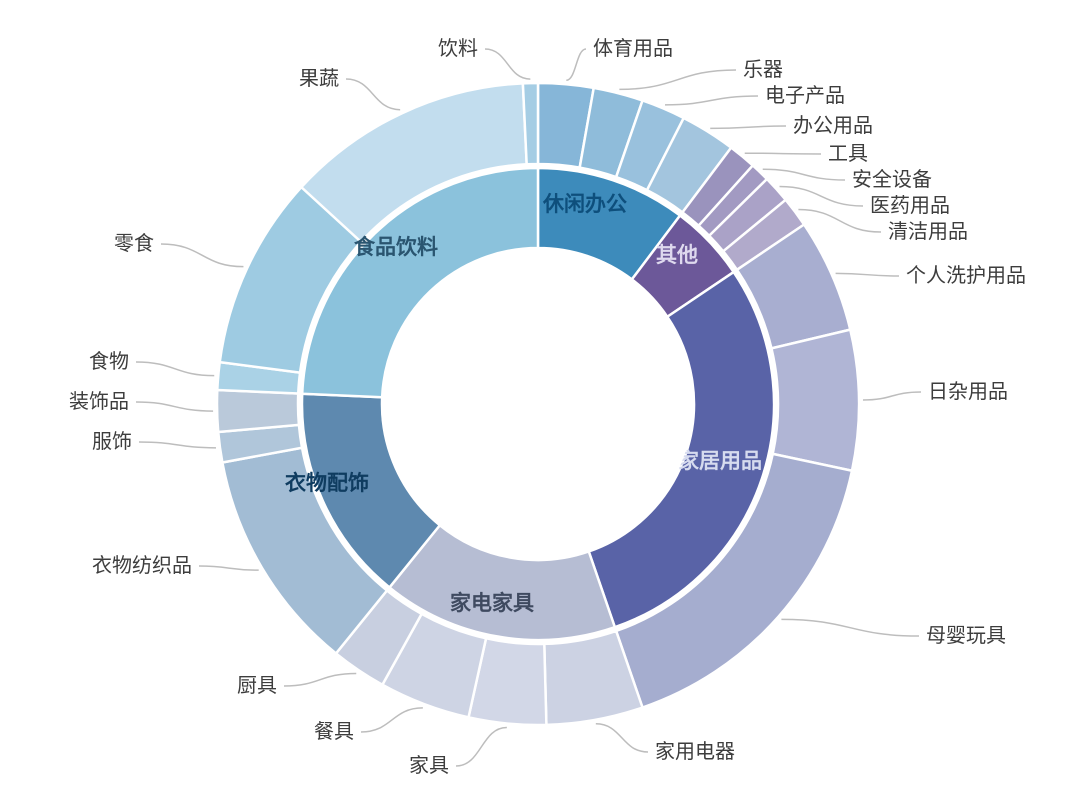 The width and height of the screenshot is (1080, 788). I want to click on clothing-textiles-leader-line, so click(228, 568).